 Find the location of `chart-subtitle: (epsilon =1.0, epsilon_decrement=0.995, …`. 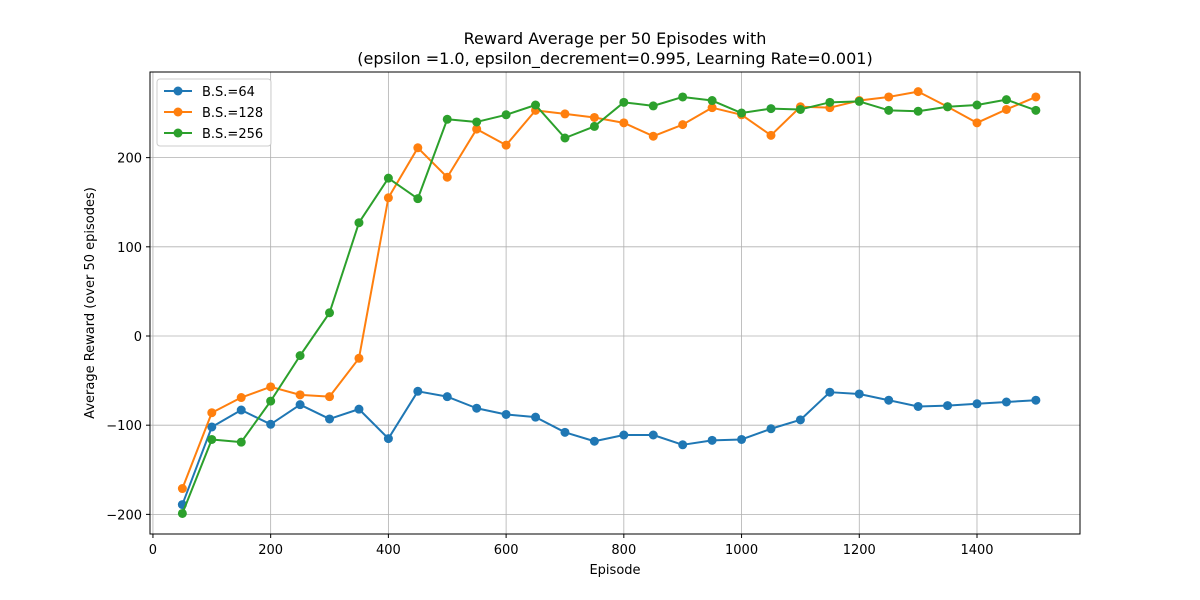

chart-subtitle: (epsilon =1.0, epsilon_decrement=0.995, … is located at coordinates (614, 59).